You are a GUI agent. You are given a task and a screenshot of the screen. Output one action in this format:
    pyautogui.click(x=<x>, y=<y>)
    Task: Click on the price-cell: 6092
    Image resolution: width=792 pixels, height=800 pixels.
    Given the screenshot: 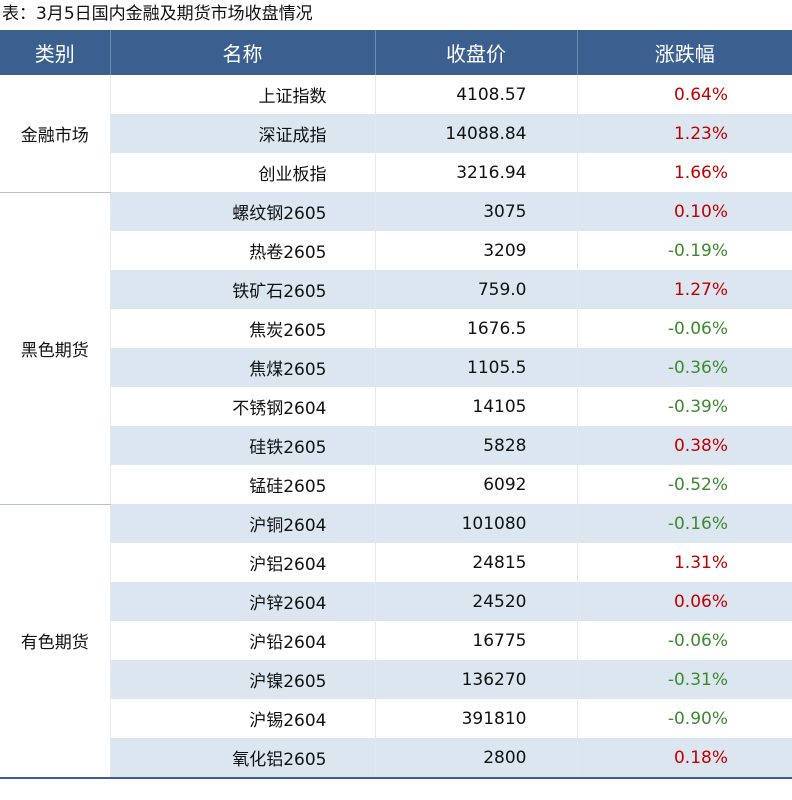 What is the action you would take?
    pyautogui.click(x=476, y=484)
    